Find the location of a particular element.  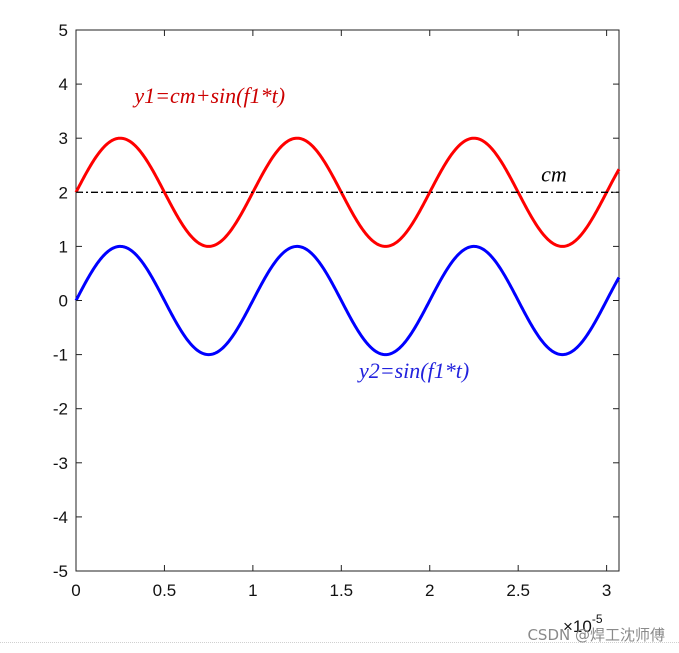

y-tick-label: -2 is located at coordinates (60, 409).